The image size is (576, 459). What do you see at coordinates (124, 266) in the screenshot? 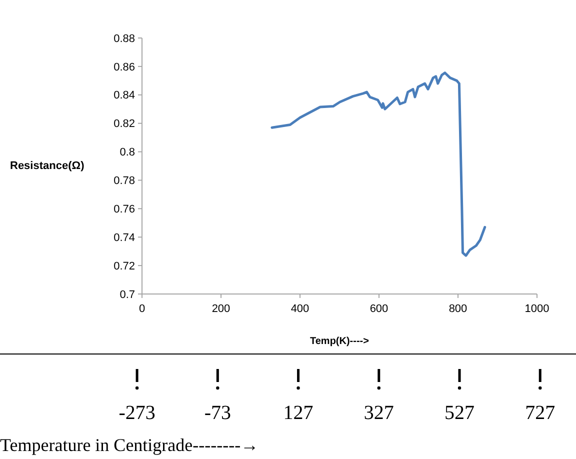
I see `y-tick-label: 0.72` at bounding box center [124, 266].